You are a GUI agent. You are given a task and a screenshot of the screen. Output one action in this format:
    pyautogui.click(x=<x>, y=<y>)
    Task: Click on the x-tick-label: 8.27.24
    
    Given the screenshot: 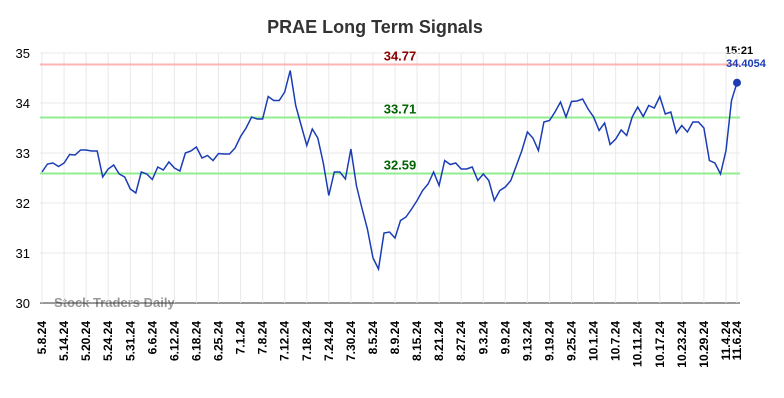 What is the action you would take?
    pyautogui.click(x=461, y=341)
    